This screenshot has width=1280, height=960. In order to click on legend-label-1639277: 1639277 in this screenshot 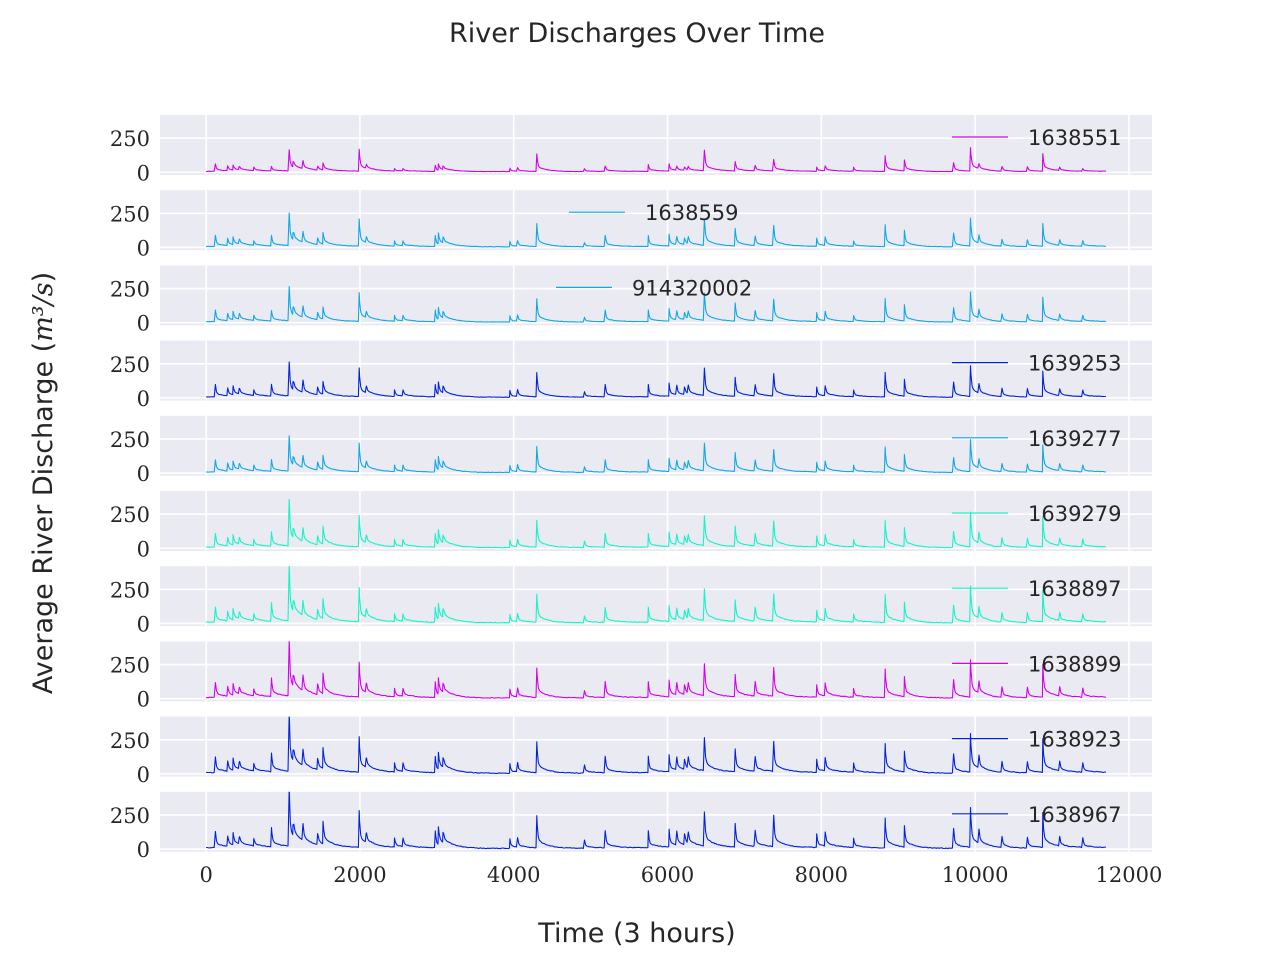, I will do `click(1075, 439)`.